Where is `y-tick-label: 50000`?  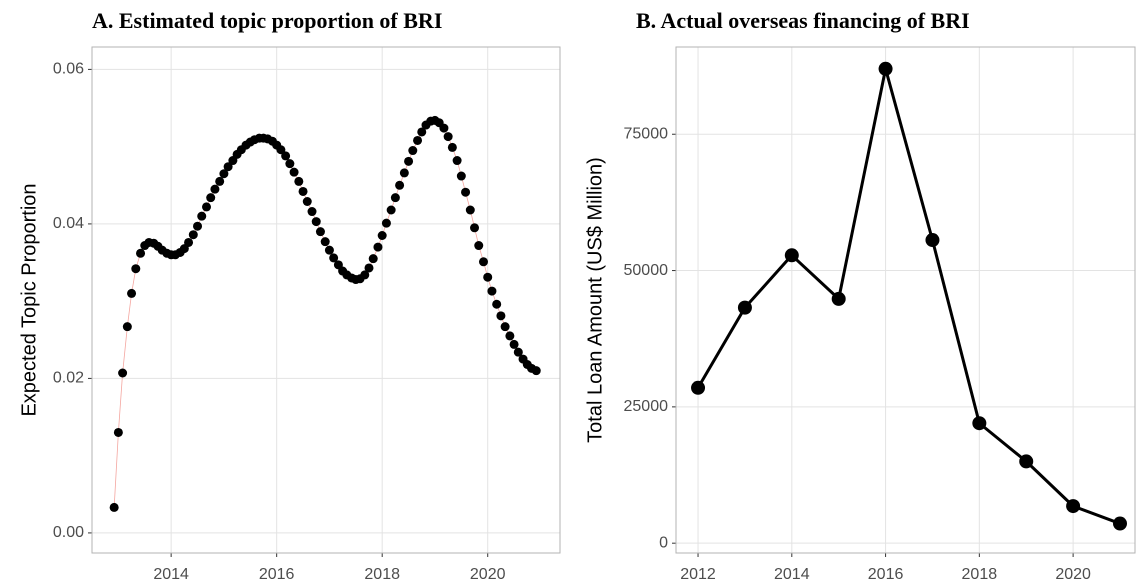
y-tick-label: 50000 is located at coordinates (646, 270).